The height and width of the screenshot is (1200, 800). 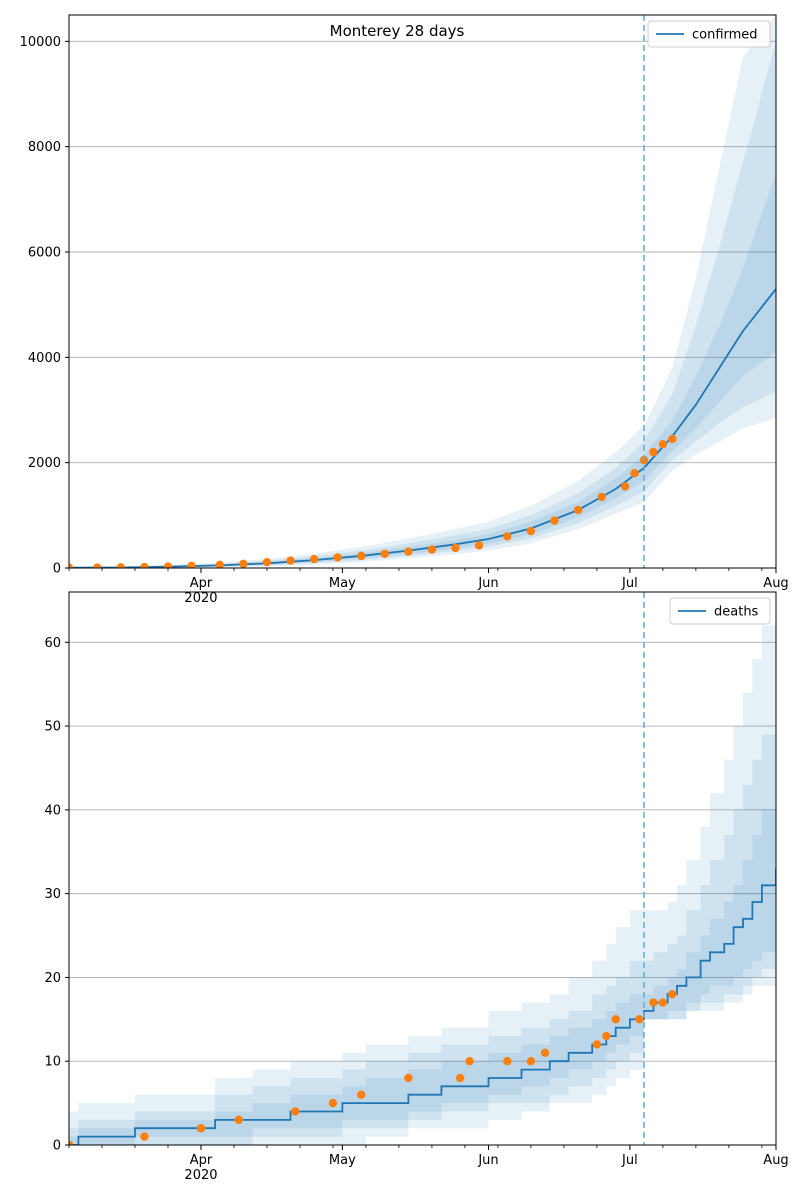 I want to click on y-tick-label: 6000, so click(x=44, y=253).